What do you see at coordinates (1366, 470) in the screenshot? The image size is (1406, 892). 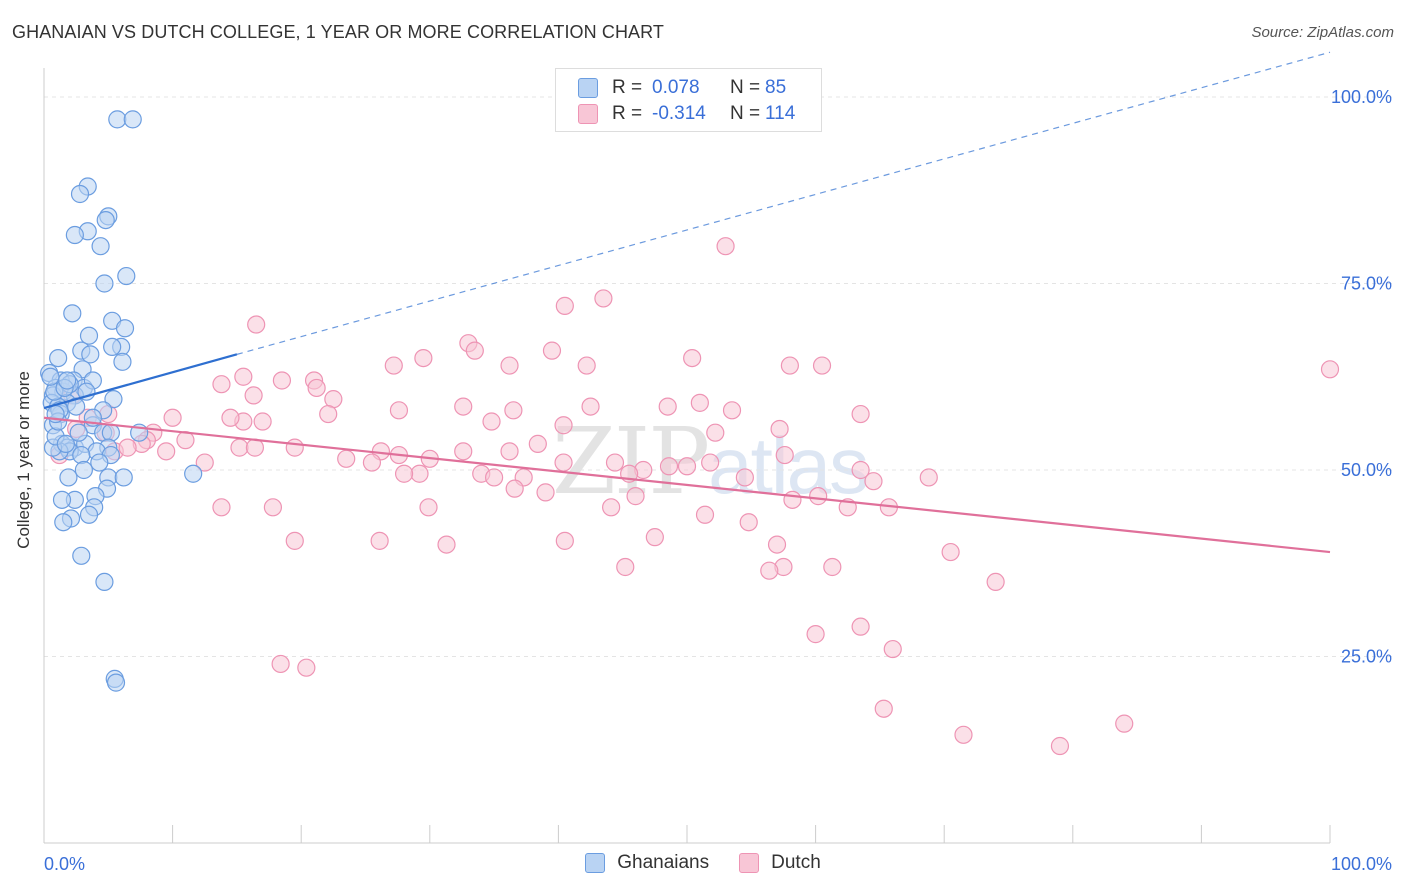 I see `y-tick-label: 50.0%` at bounding box center [1366, 470].